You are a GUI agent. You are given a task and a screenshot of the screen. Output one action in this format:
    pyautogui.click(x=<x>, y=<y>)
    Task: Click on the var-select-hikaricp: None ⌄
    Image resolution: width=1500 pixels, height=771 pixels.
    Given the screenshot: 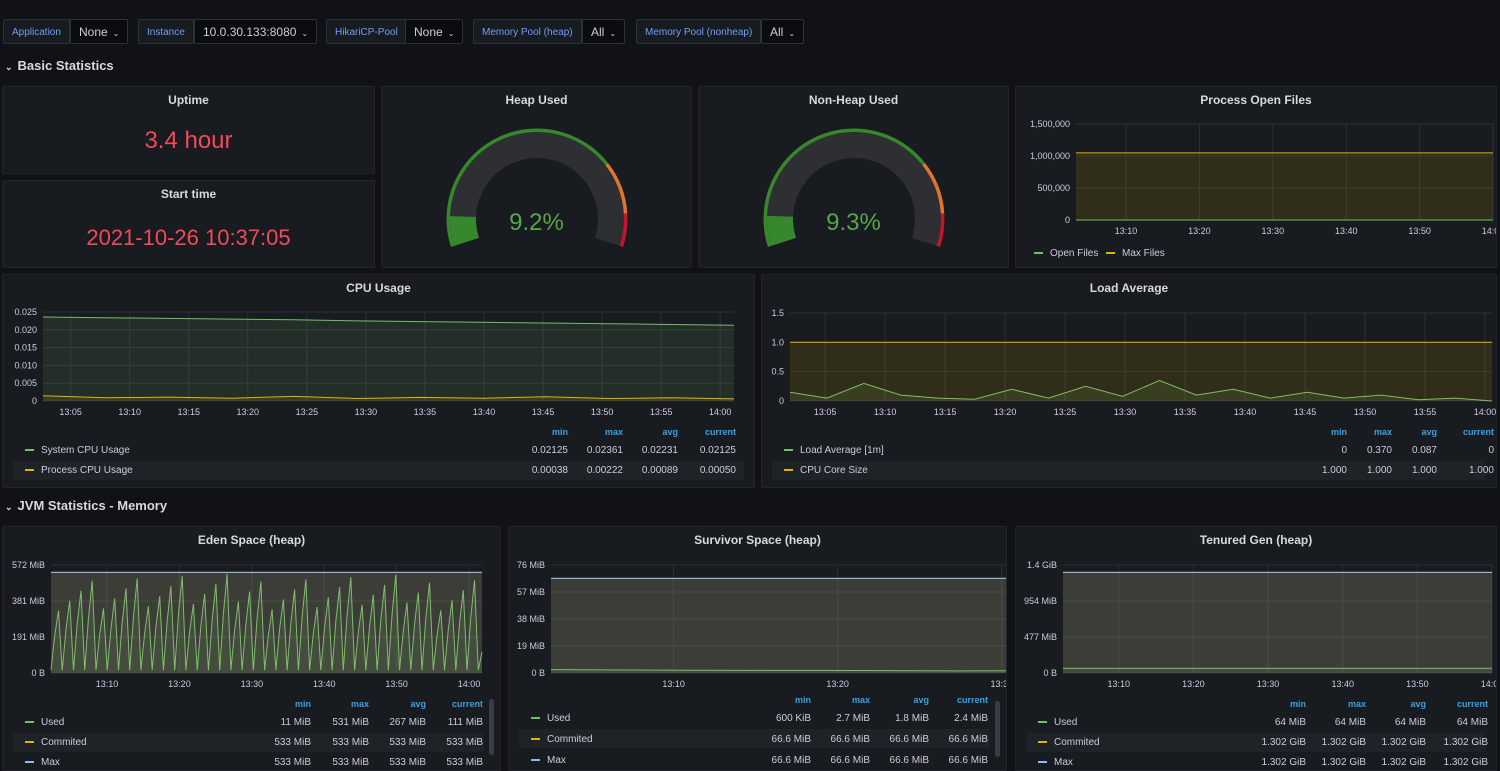 What is the action you would take?
    pyautogui.click(x=434, y=31)
    